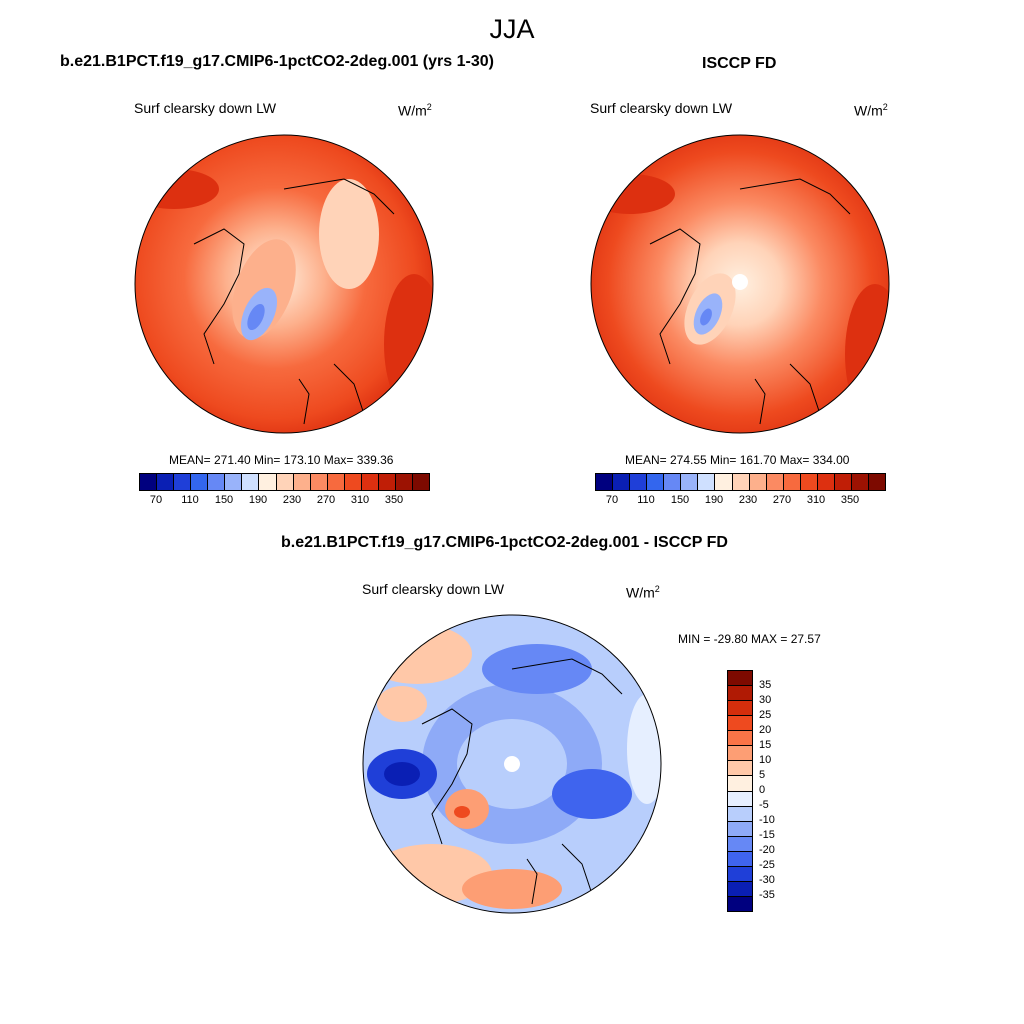 This screenshot has height=1024, width=1024. I want to click on colorbar-tick-label: 20, so click(765, 730).